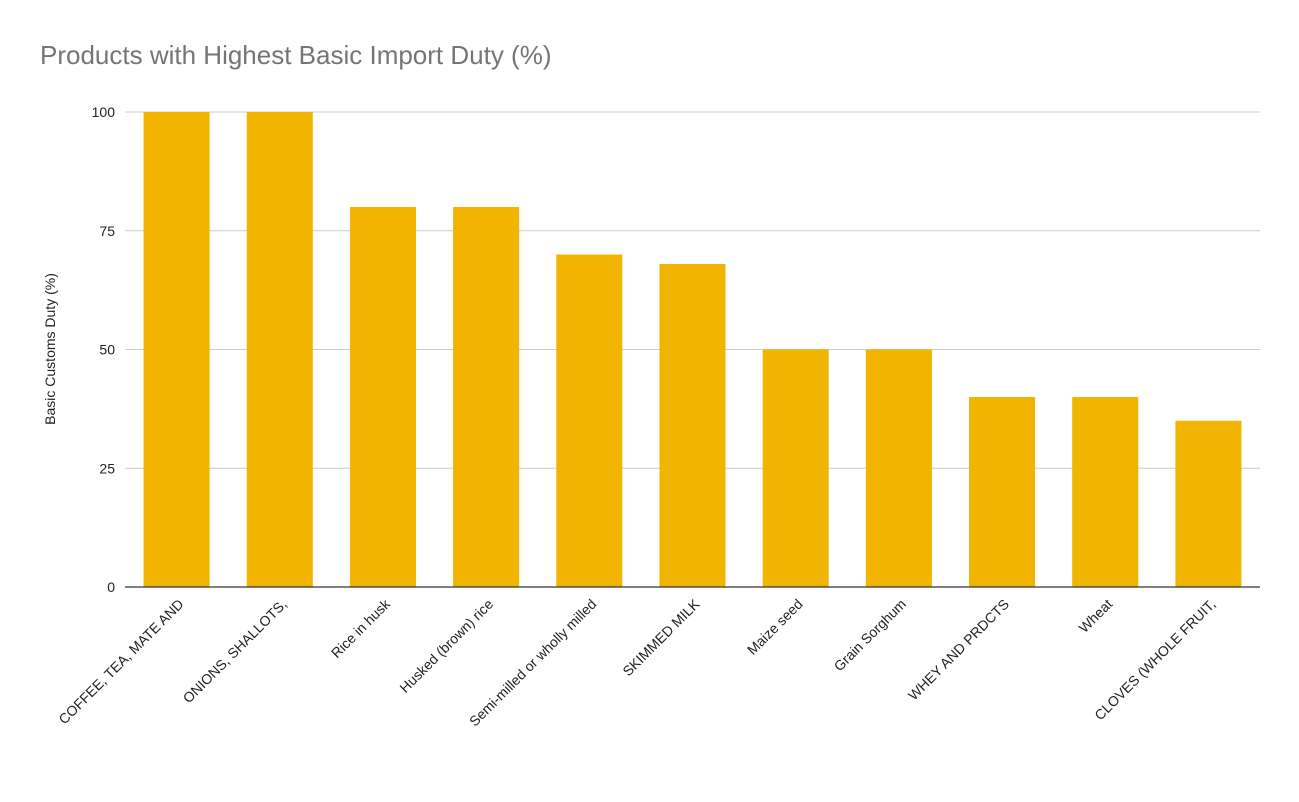 The width and height of the screenshot is (1299, 802). I want to click on y-tick-labels: 0 25 50 75 100, so click(104, 349).